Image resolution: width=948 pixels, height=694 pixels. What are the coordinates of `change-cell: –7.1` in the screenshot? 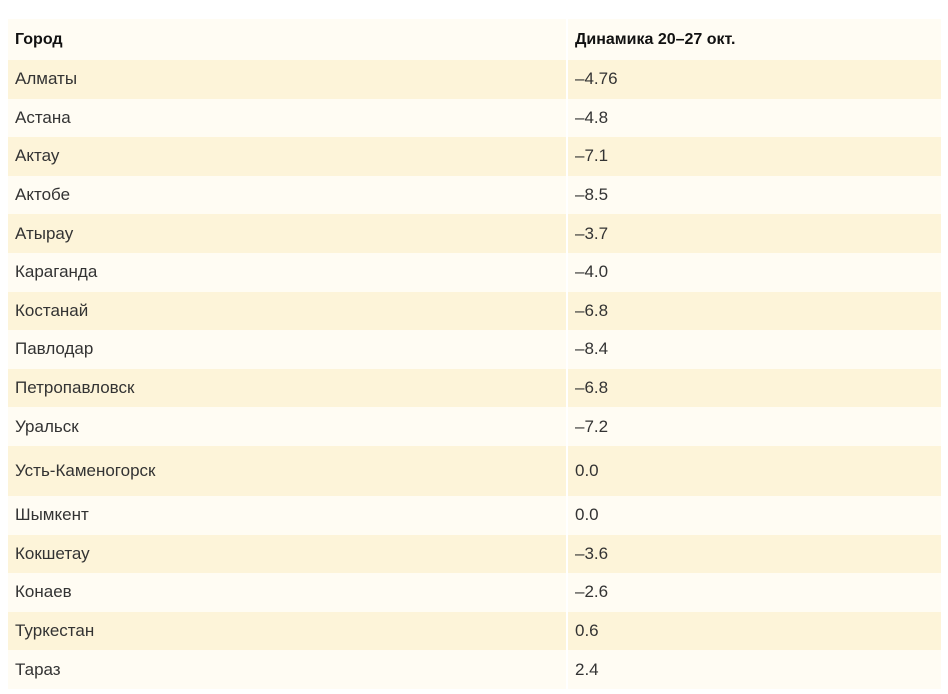 It's located at (753, 156).